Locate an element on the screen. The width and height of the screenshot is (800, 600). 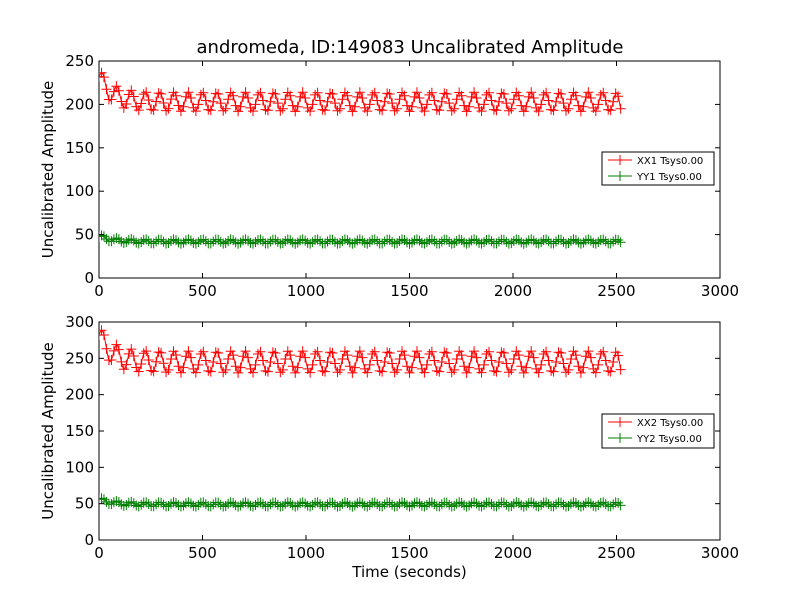
y-axis-label: Uncalibrated Amplitude is located at coordinates (48, 430).